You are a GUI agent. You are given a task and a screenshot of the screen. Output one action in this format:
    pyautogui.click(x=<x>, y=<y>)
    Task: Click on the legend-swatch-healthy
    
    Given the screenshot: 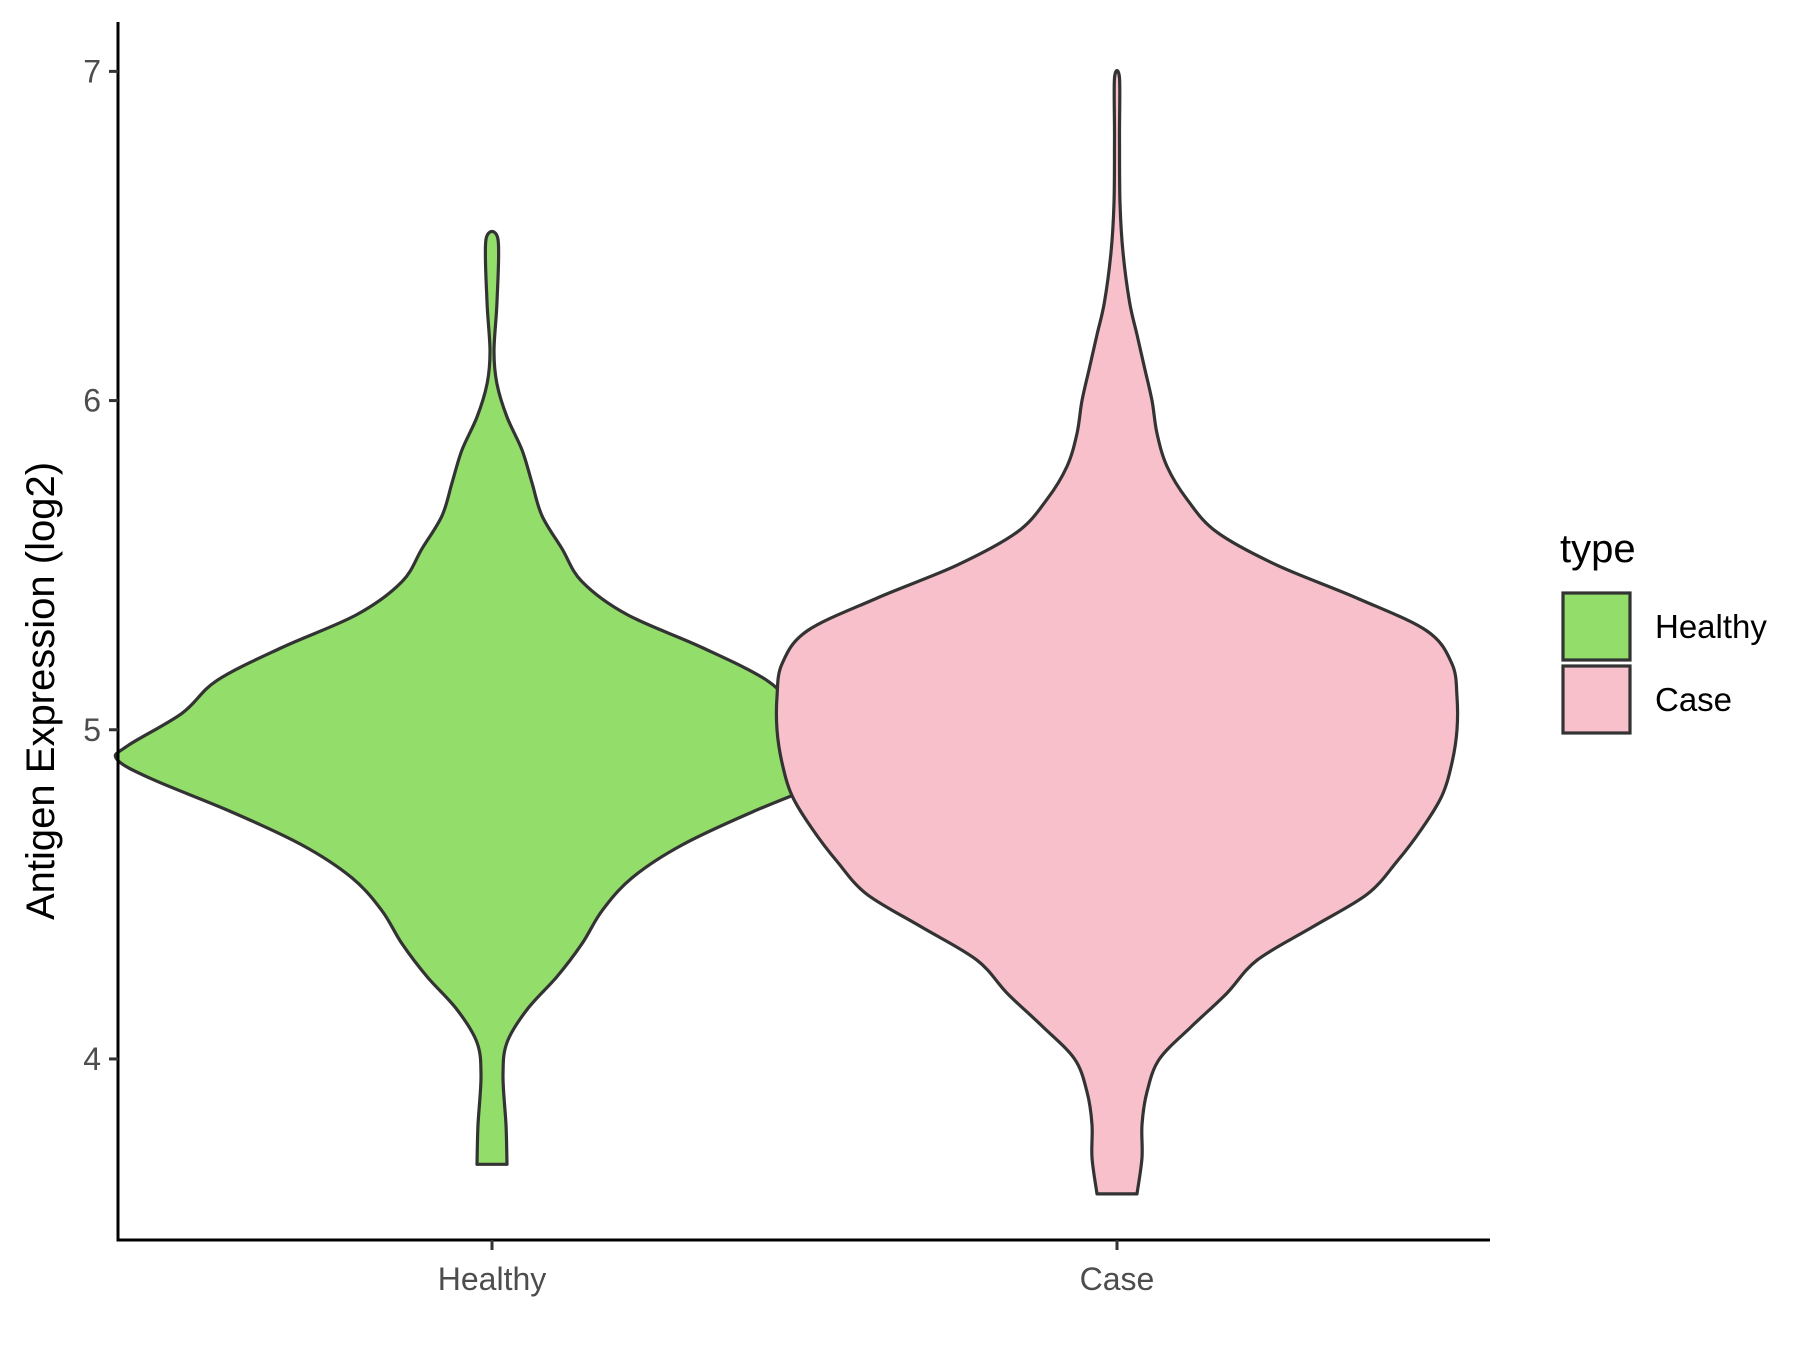 What is the action you would take?
    pyautogui.click(x=1596, y=626)
    